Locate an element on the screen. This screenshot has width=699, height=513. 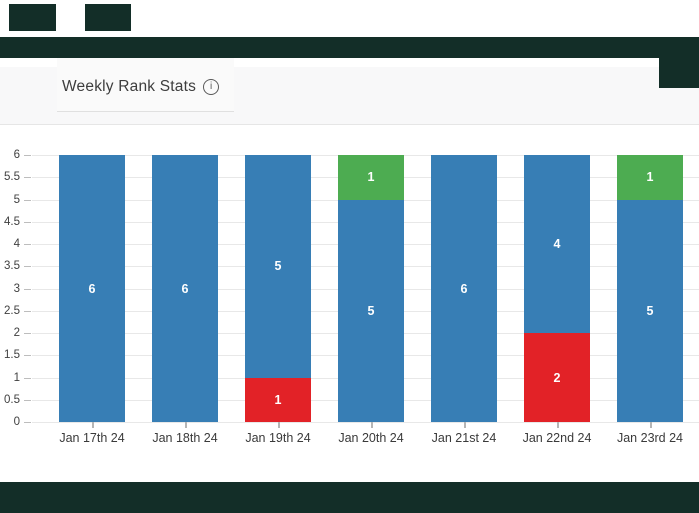
info-icon: i is located at coordinates (211, 87).